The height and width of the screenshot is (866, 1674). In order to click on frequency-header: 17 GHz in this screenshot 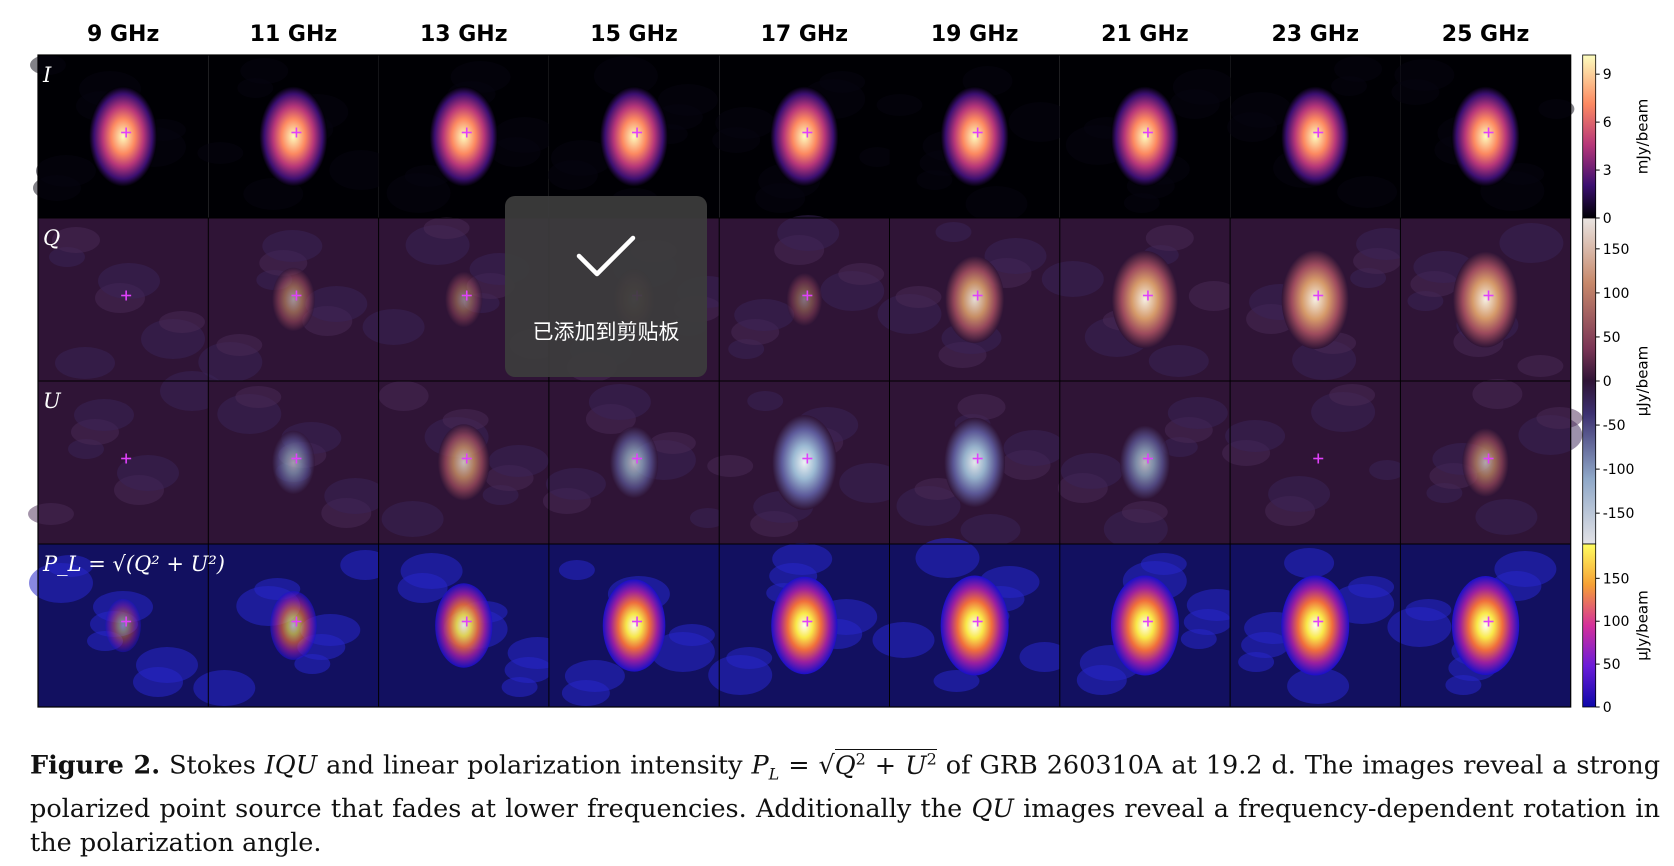, I will do `click(805, 34)`.